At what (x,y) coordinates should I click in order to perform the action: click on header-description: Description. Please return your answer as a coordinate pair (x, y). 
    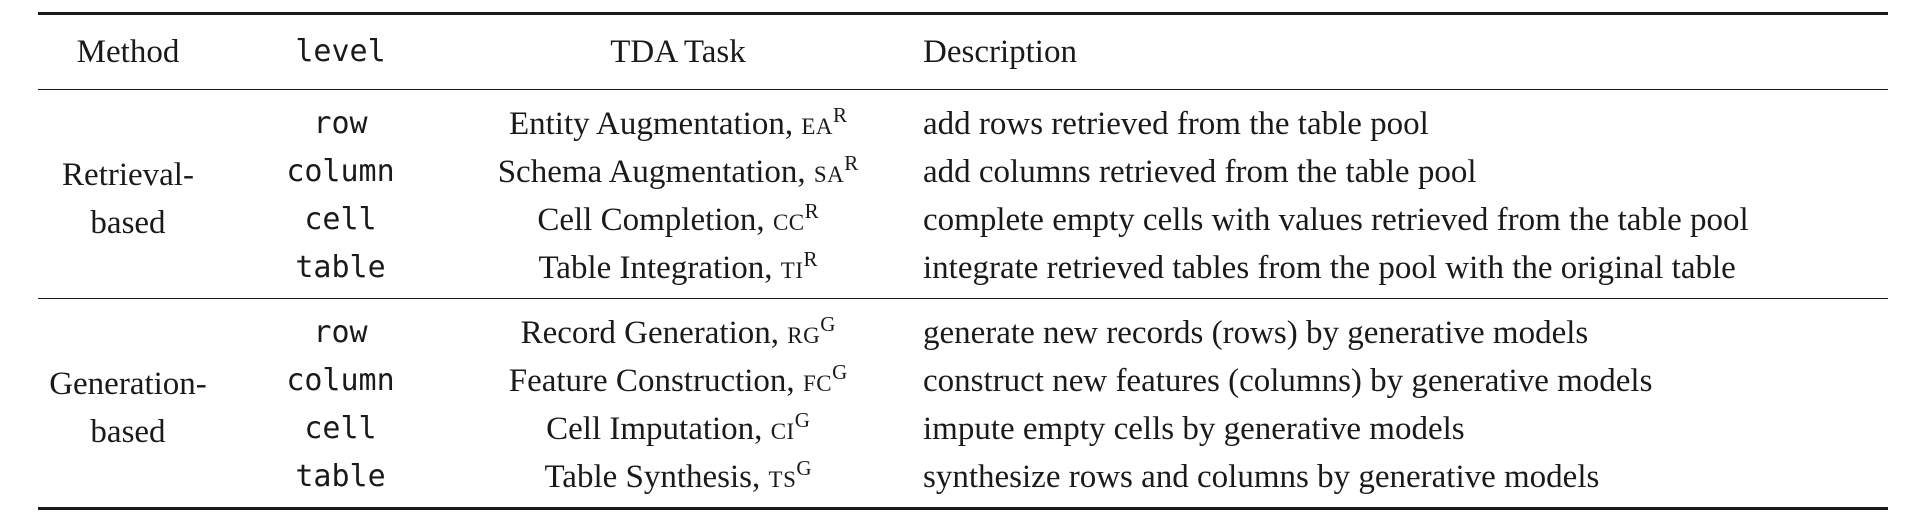
    Looking at the image, I should click on (1000, 52).